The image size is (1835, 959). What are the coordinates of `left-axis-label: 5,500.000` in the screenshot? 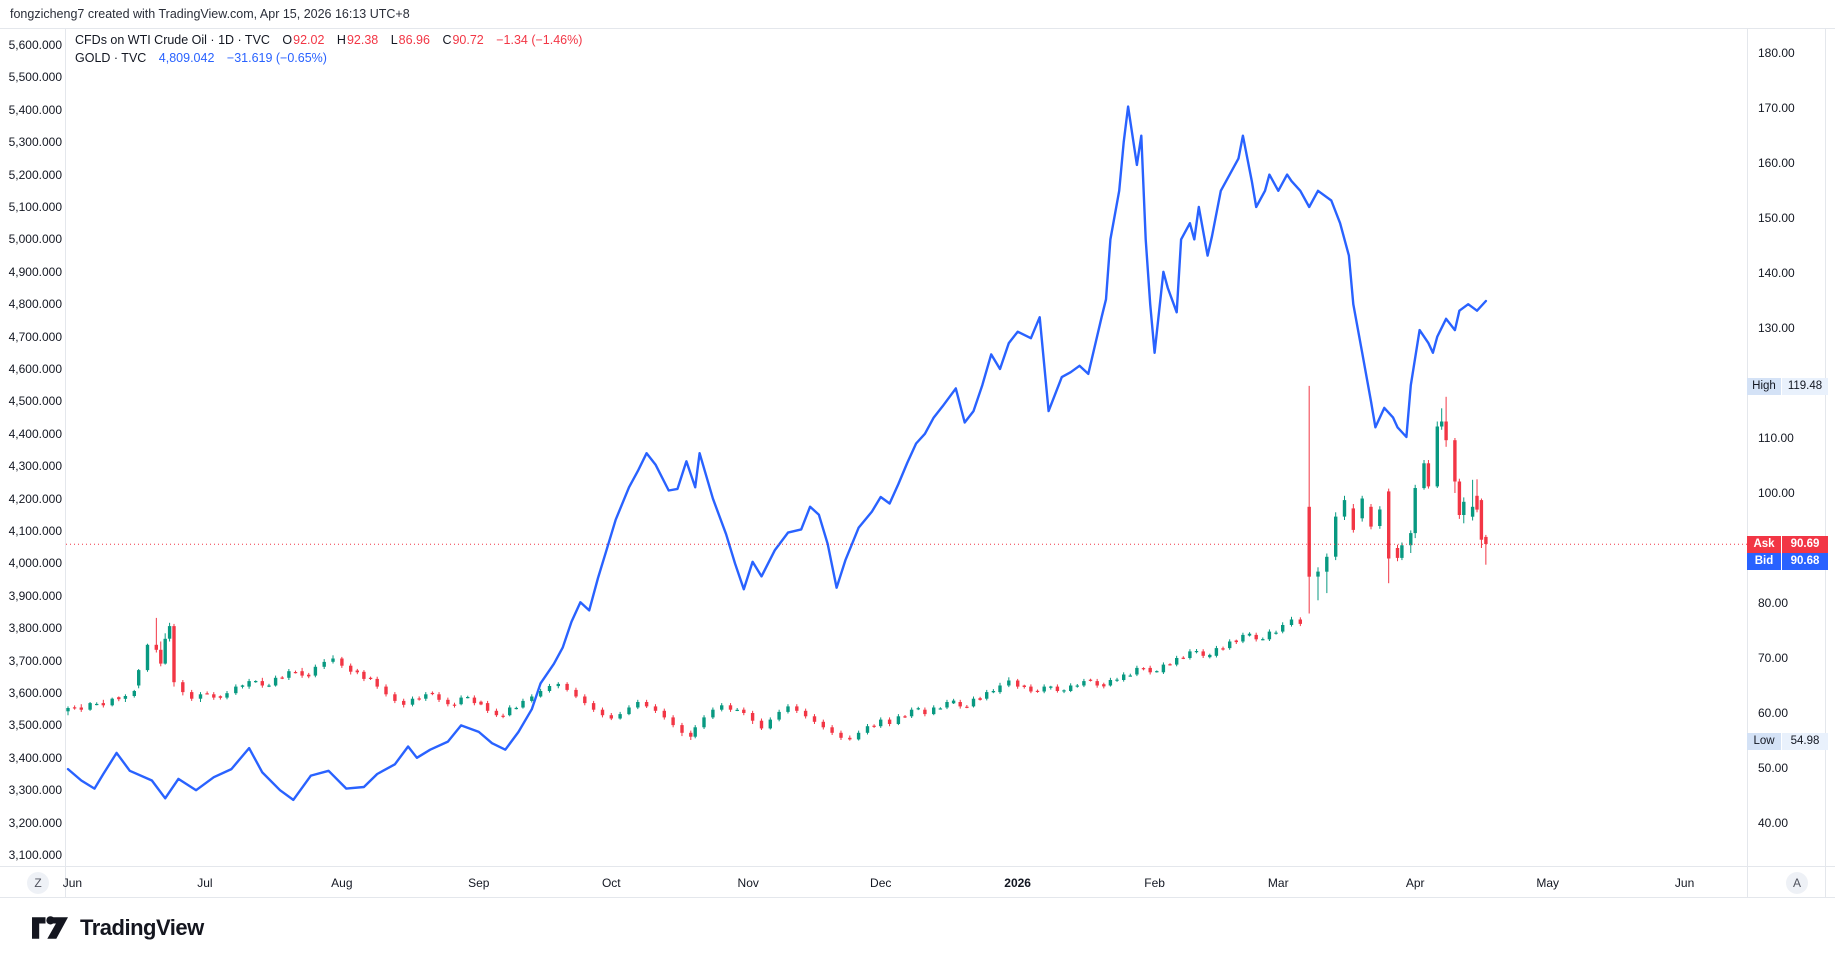 It's located at (35, 77).